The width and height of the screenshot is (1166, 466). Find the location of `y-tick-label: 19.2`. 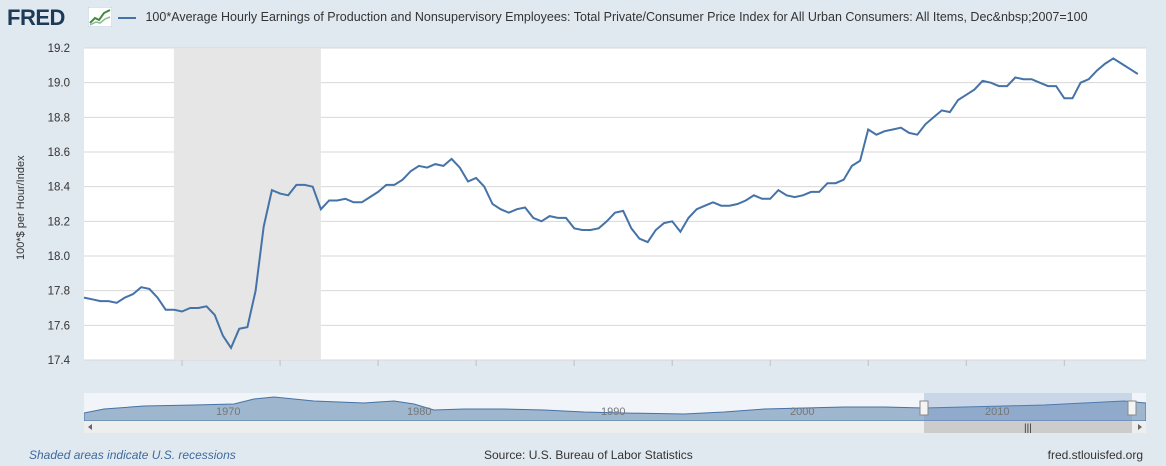

y-tick-label: 19.2 is located at coordinates (59, 49).